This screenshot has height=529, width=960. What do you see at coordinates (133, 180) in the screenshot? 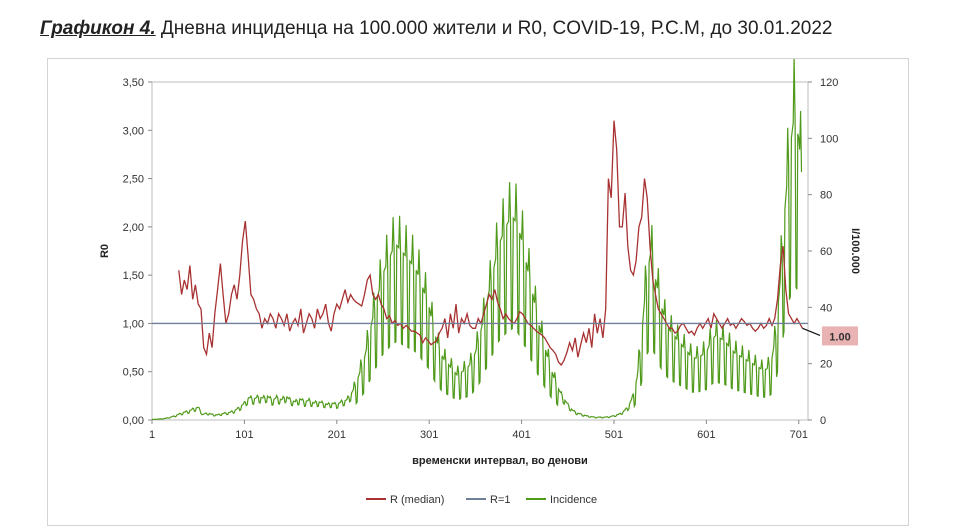
I see `y-left-tick-label: 2,50` at bounding box center [133, 180].